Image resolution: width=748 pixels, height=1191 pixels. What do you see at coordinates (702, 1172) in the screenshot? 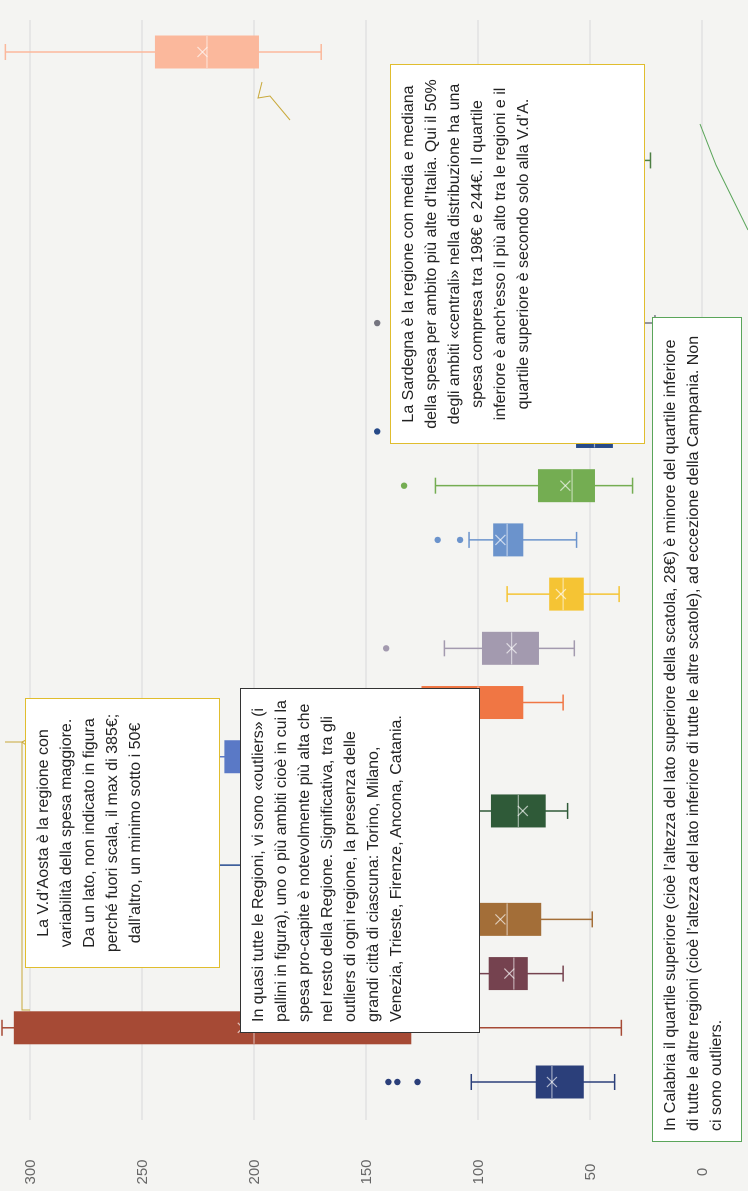
I see `tick-label: 0` at bounding box center [702, 1172].